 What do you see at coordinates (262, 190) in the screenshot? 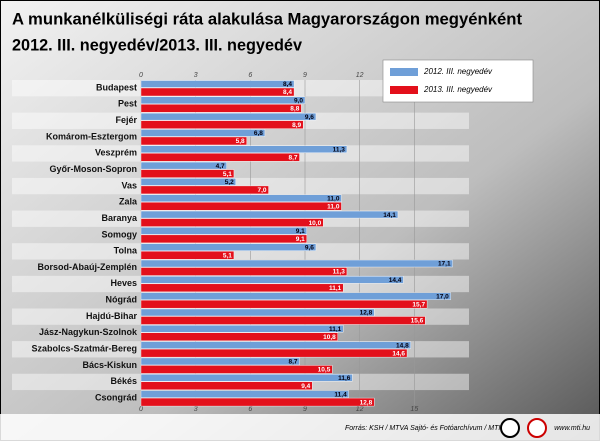
I see `value-label: 7,0` at bounding box center [262, 190].